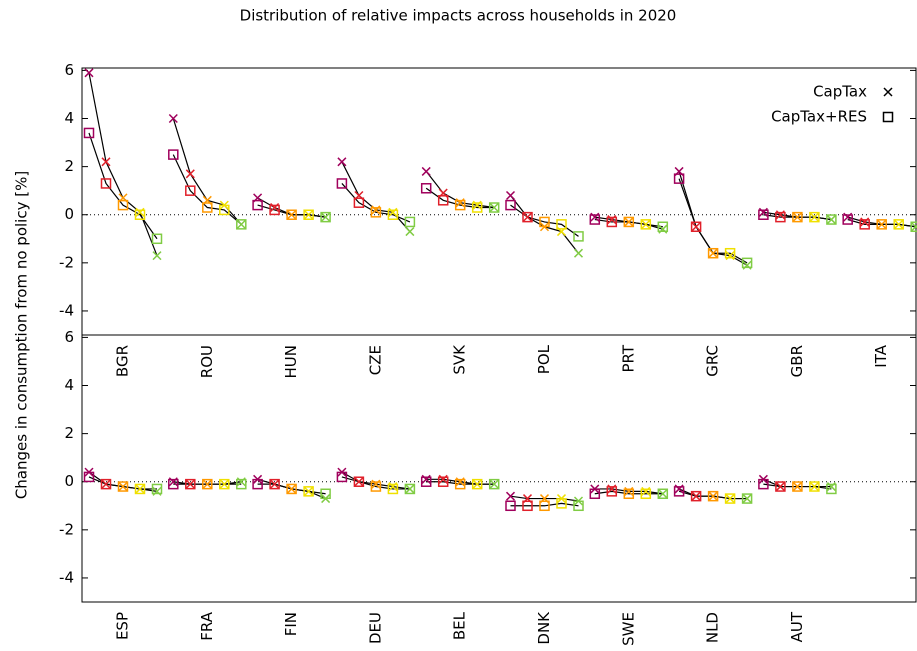 This screenshot has width=917, height=651. Describe the element at coordinates (69, 214) in the screenshot. I see `y-tick-label: 0` at that location.